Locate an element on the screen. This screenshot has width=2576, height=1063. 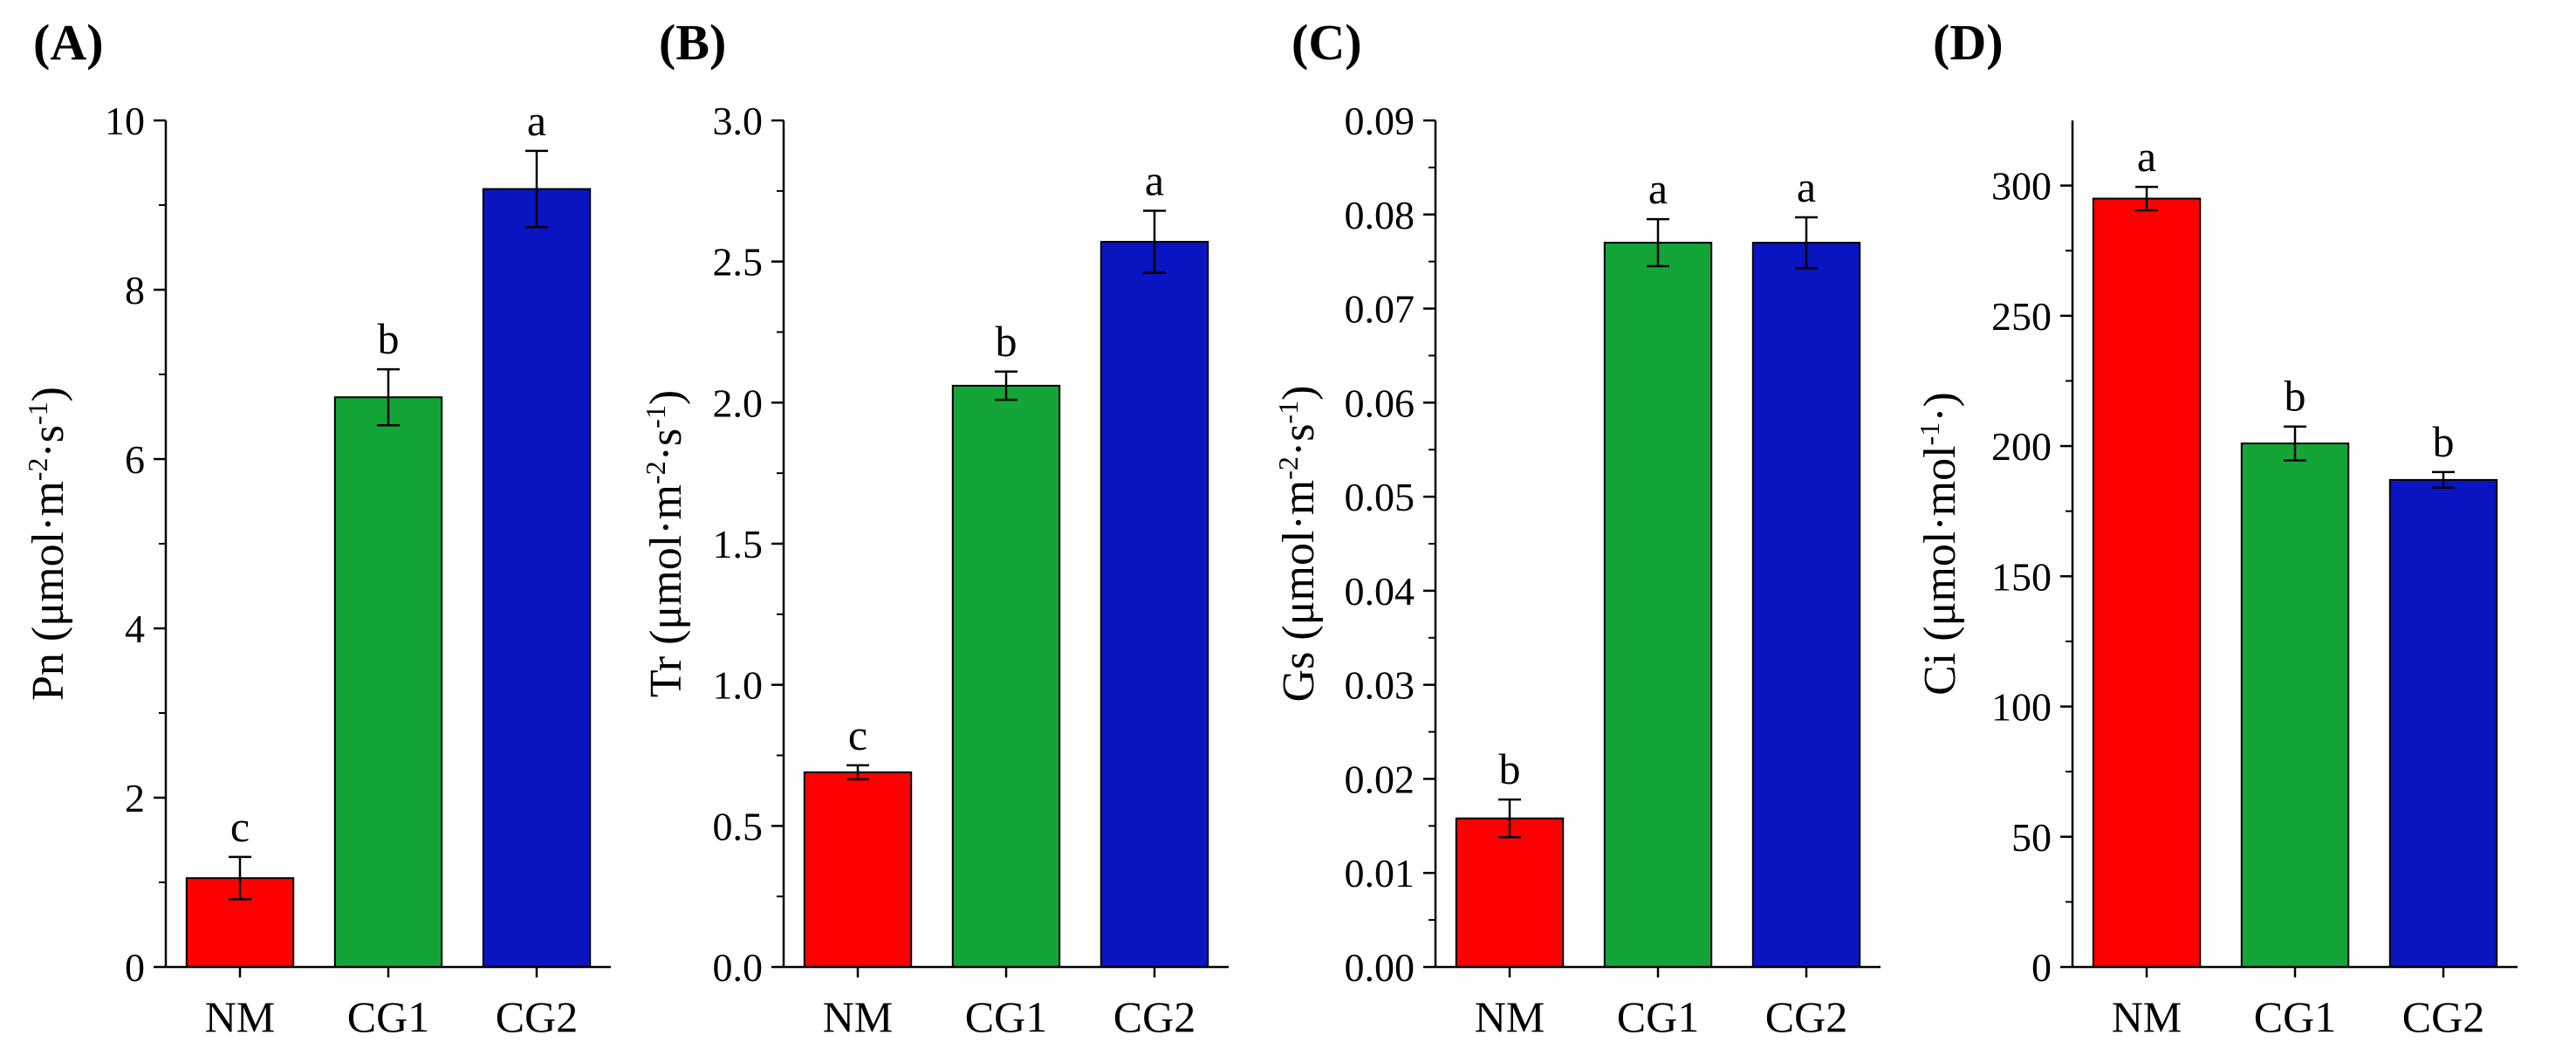
y-tick-label: 200 is located at coordinates (2022, 446).